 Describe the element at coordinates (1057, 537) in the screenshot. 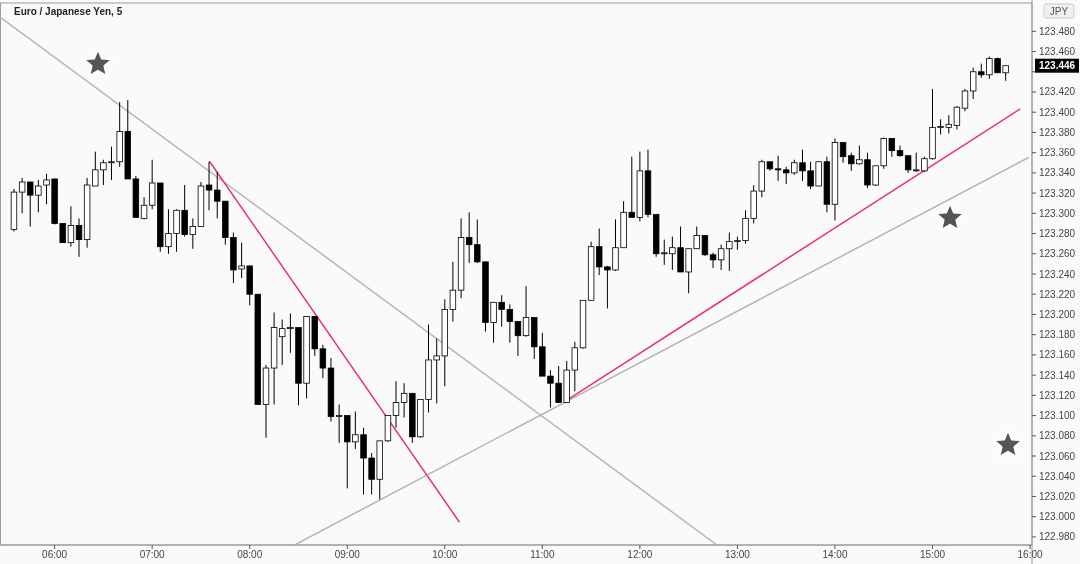

I see `y-tick-label: 122.980` at that location.